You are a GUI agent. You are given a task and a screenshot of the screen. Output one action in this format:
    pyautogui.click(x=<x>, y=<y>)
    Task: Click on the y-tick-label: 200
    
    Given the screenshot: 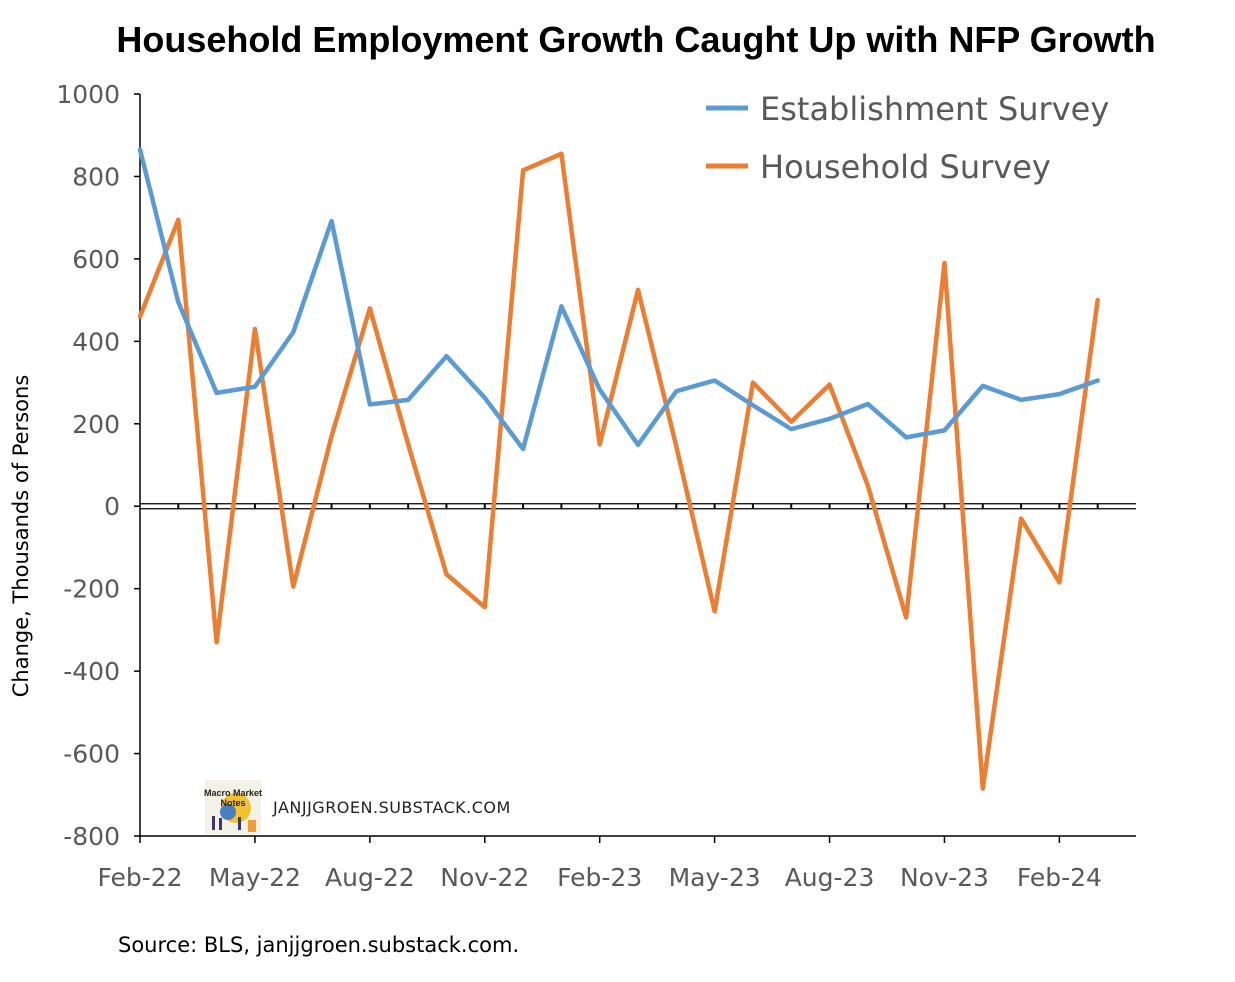 What is the action you would take?
    pyautogui.click(x=96, y=424)
    